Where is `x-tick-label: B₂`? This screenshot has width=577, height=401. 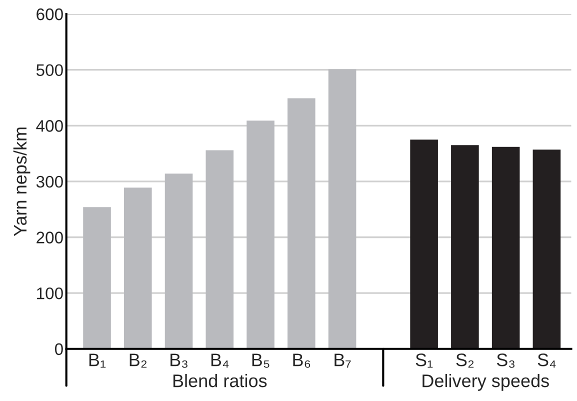
x-tick-label: B₂ is located at coordinates (138, 361).